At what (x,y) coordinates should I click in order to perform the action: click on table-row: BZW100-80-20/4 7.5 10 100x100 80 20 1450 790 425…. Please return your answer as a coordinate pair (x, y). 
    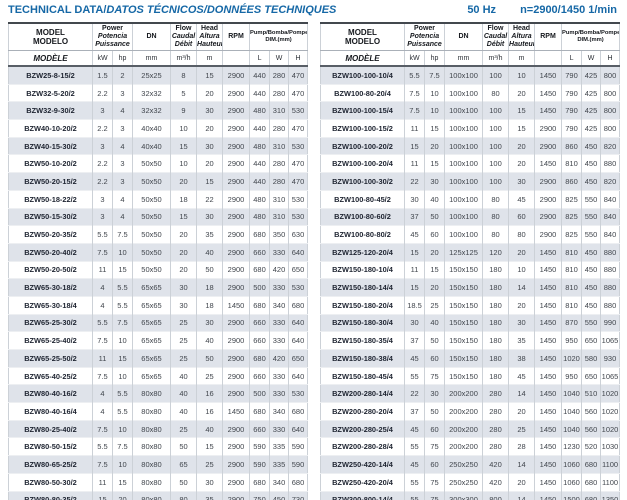
    Looking at the image, I should click on (470, 93).